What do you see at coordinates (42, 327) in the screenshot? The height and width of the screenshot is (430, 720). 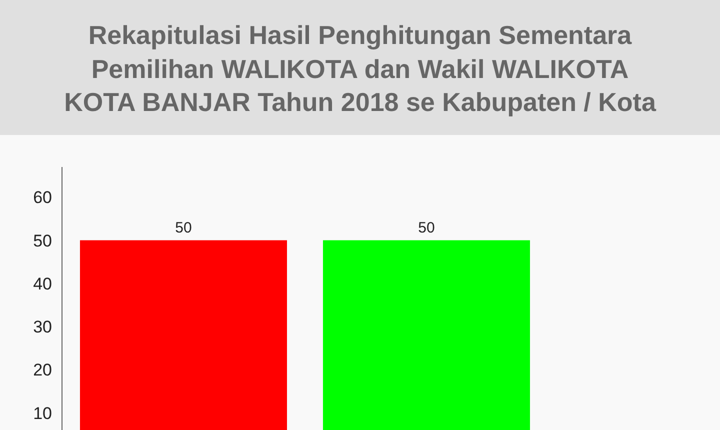 I see `y-tick-label: 30` at bounding box center [42, 327].